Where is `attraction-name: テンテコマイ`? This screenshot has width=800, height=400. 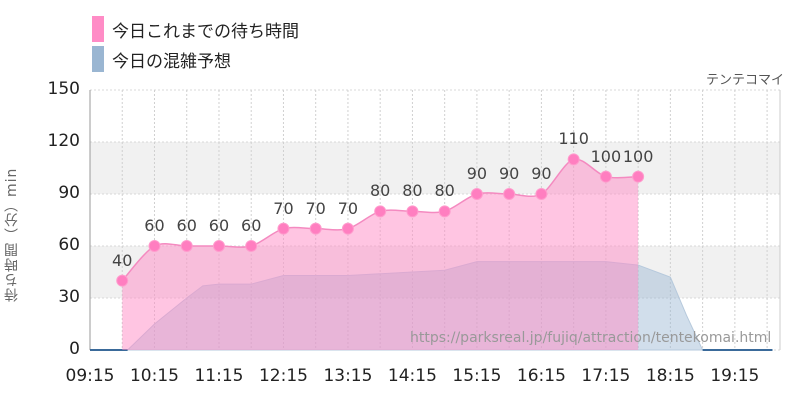
attraction-name: テンテコマイ is located at coordinates (744, 80).